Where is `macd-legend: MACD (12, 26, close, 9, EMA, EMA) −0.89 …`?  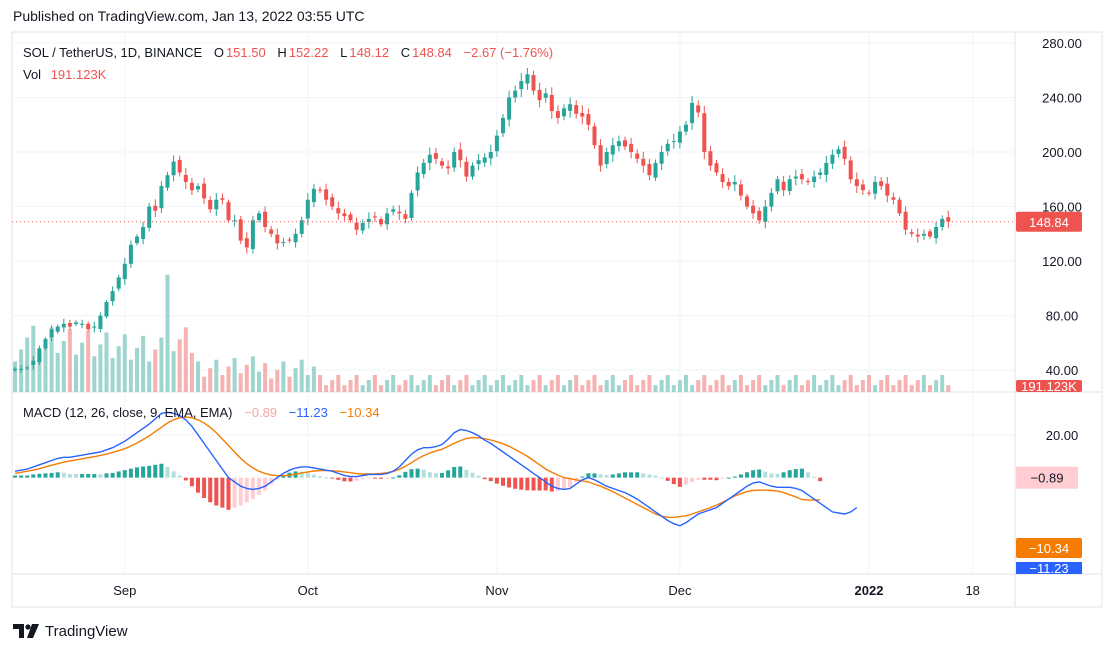
macd-legend: MACD (12, 26, close, 9, EMA, EMA) −0.89 … is located at coordinates (202, 412).